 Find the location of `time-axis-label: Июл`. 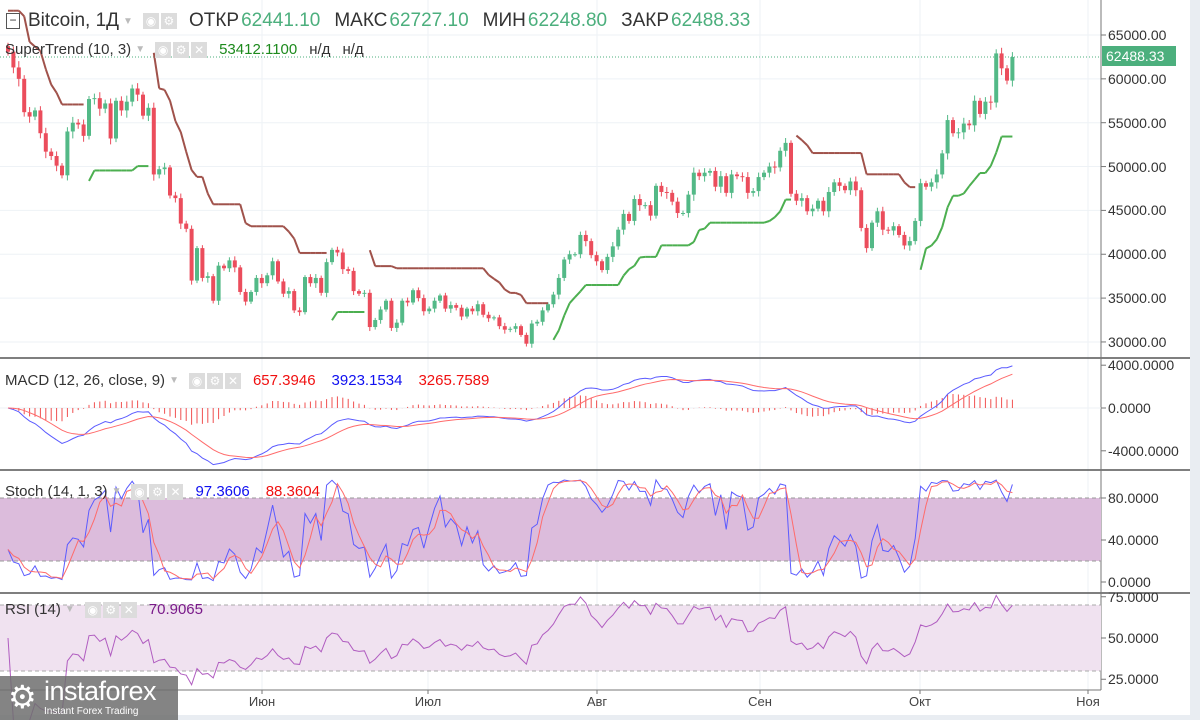

time-axis-label: Июл is located at coordinates (428, 701).